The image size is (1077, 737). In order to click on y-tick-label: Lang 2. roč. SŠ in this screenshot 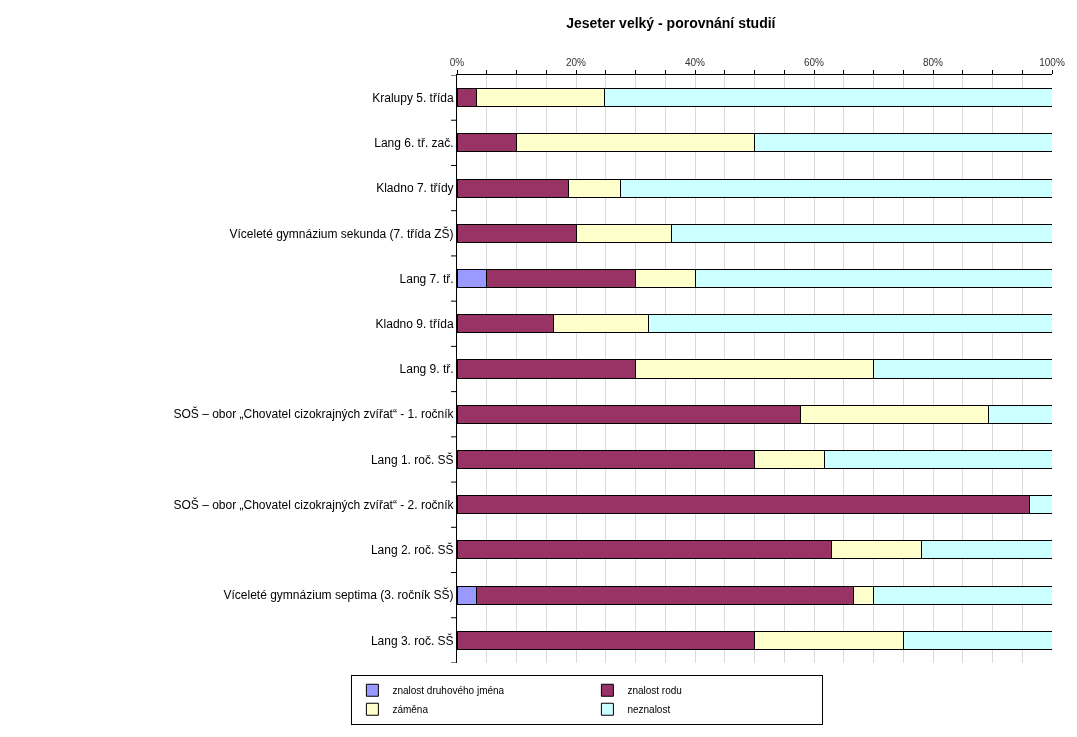, I will do `click(412, 550)`.